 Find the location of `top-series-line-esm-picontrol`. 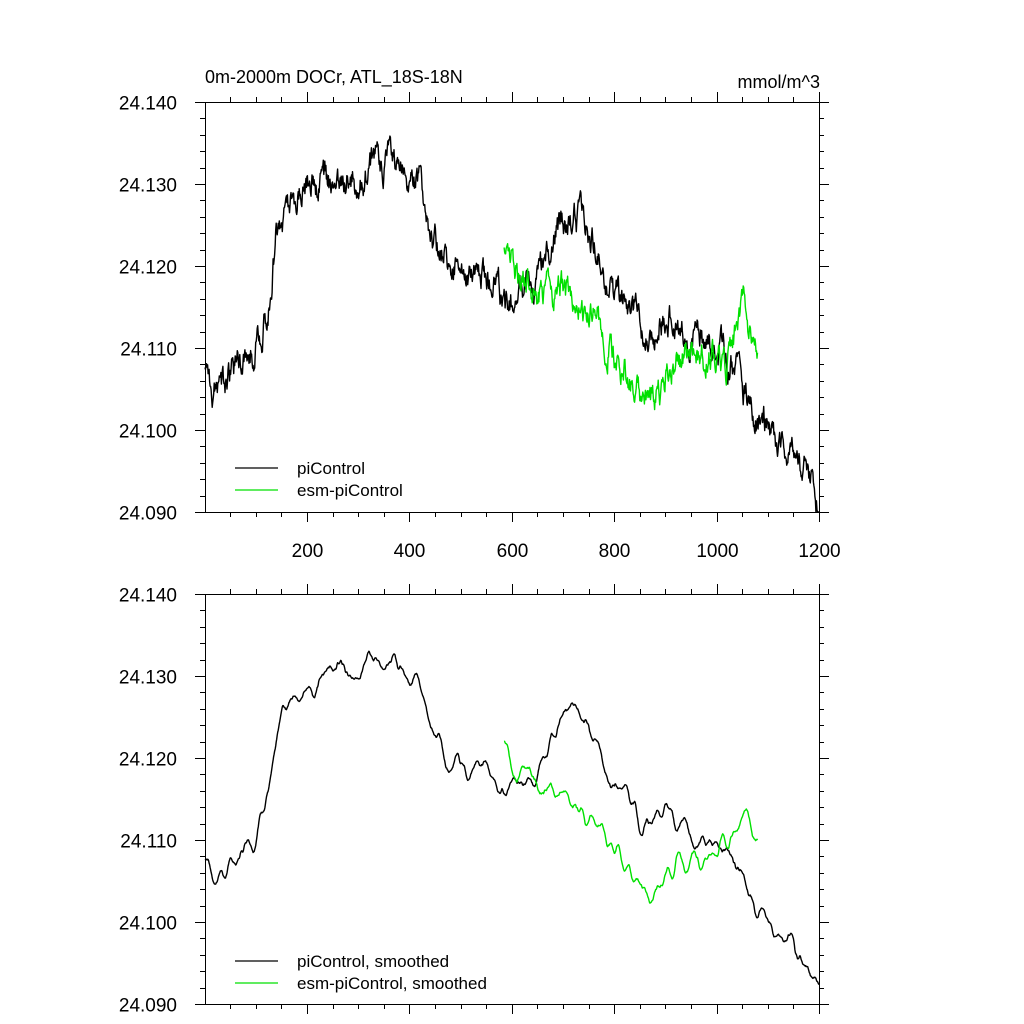

top-series-line-esm-picontrol is located at coordinates (631, 327).